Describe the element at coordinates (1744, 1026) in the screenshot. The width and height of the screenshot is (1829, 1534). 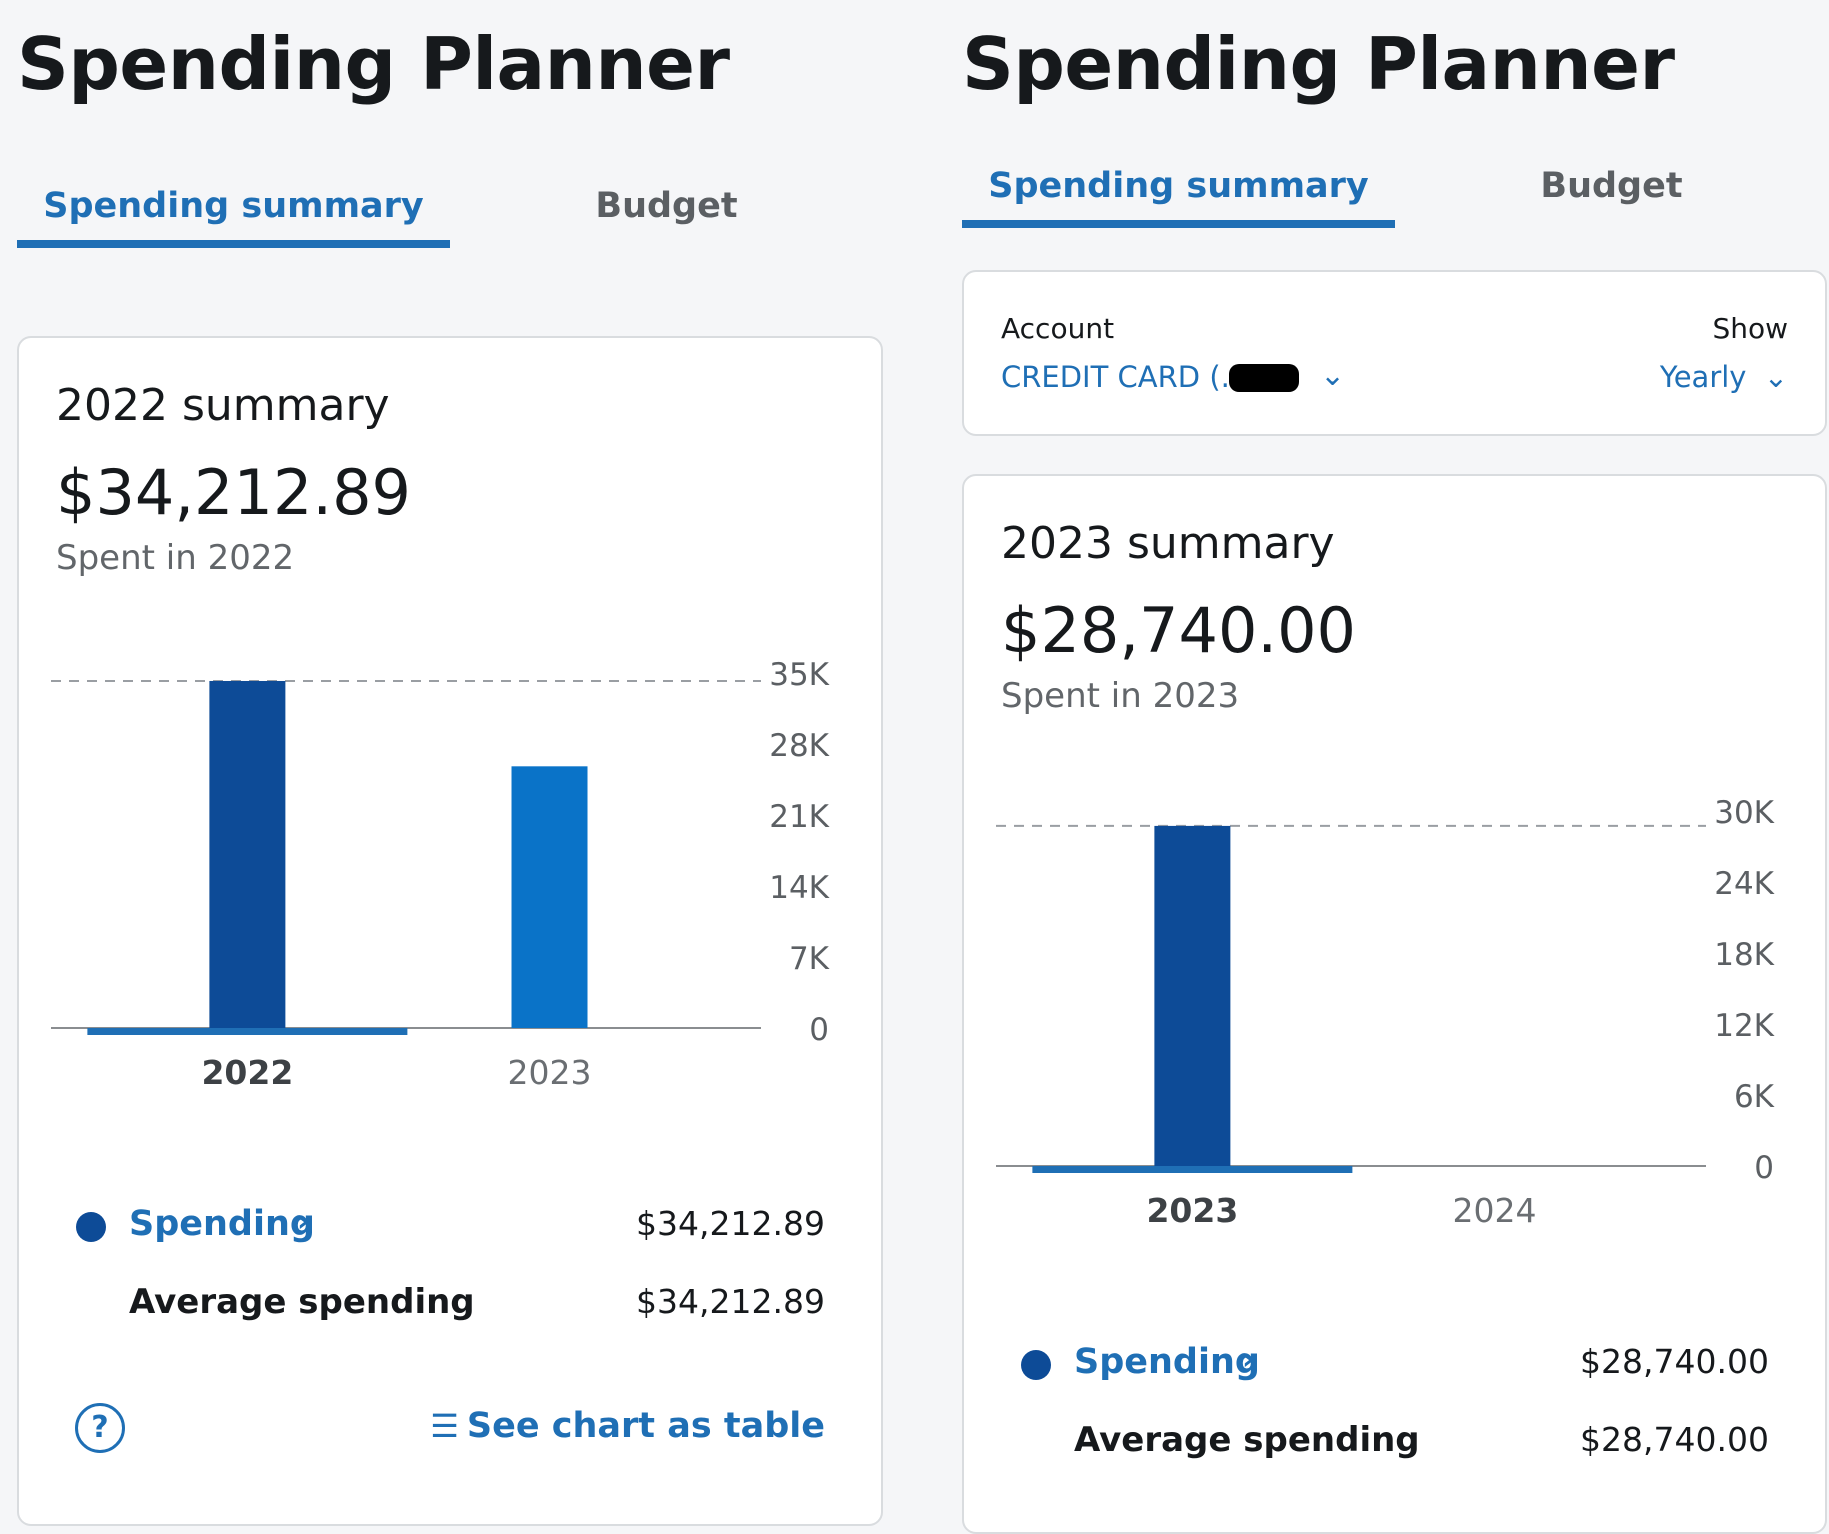
I see `y-tick-label: 12K` at that location.